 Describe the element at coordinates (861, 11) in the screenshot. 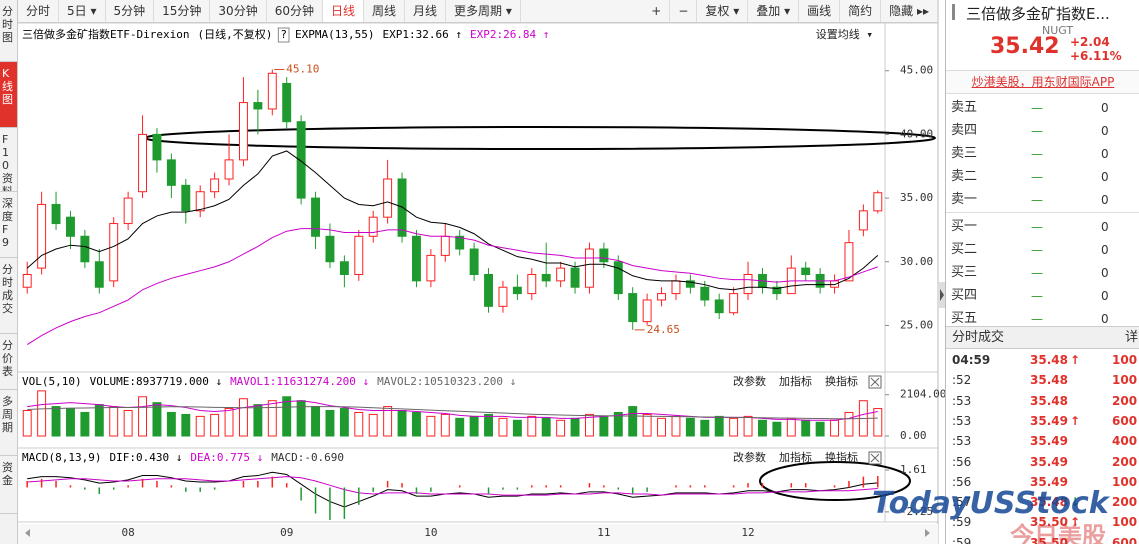

I see `tool-button: 简约` at that location.